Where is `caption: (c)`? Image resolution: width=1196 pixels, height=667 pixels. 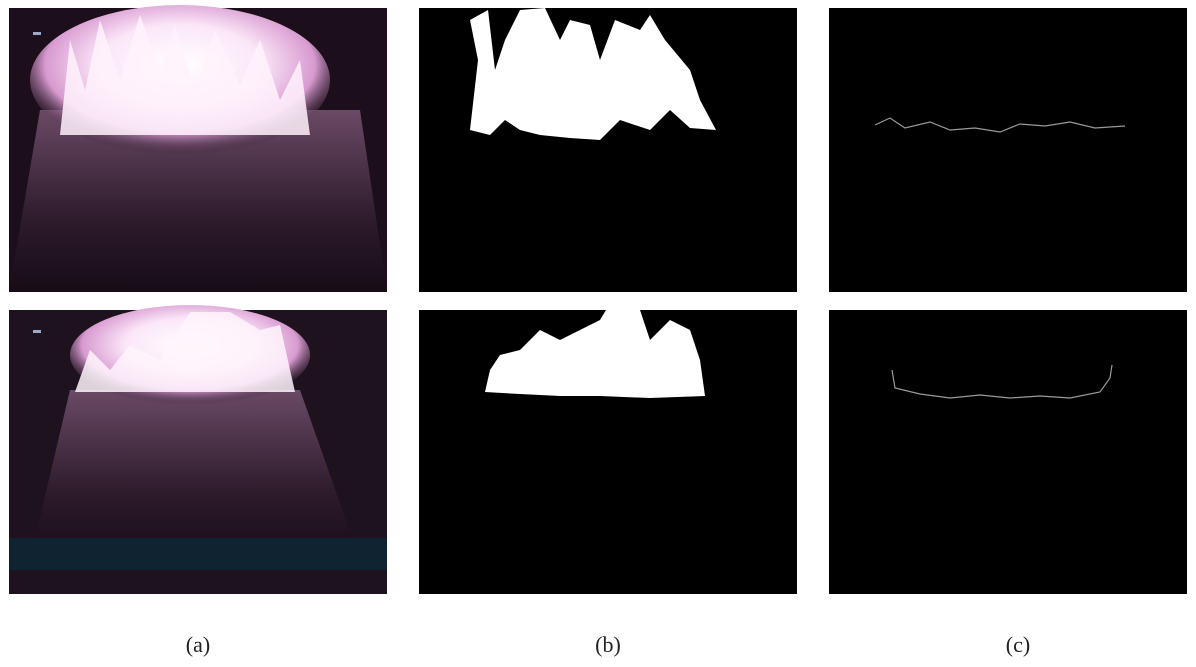 caption: (c) is located at coordinates (1018, 644).